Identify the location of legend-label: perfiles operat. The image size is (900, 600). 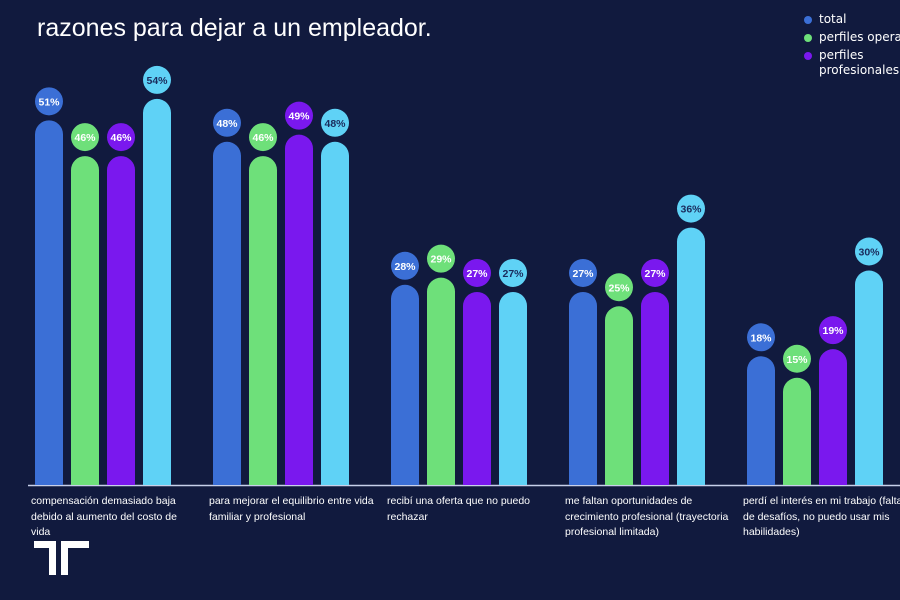
(859, 37).